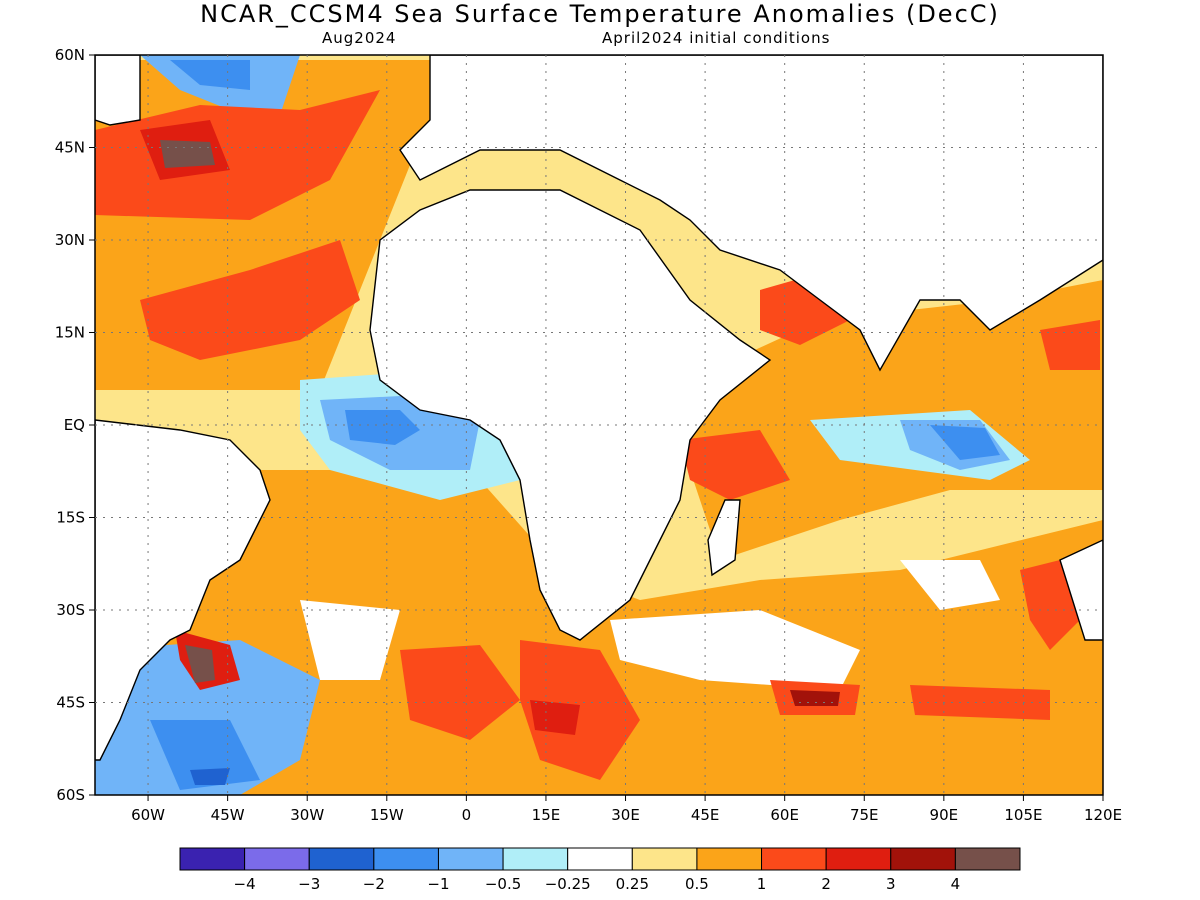 This screenshot has height=900, width=1200. I want to click on colorbar-label: −1, so click(438, 884).